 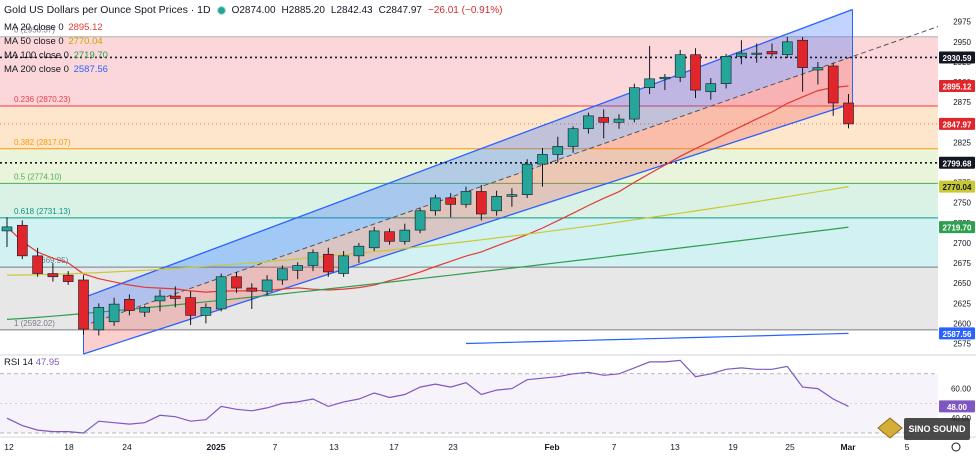 I want to click on x-tick-label: 13, so click(x=675, y=447).